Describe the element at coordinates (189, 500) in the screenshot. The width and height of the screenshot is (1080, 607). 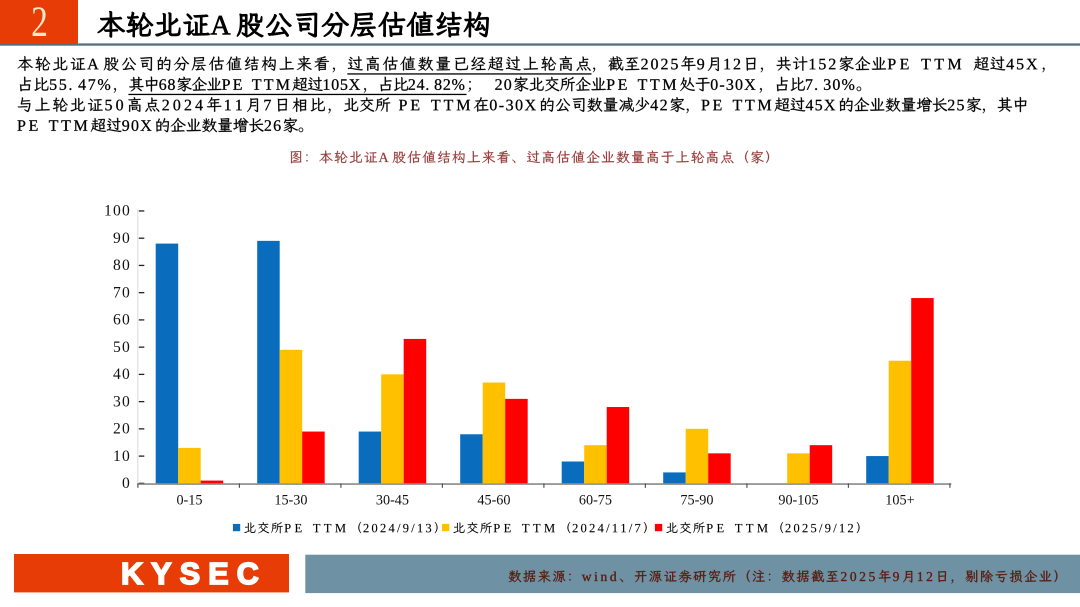
I see `svg-text: 0-15` at that location.